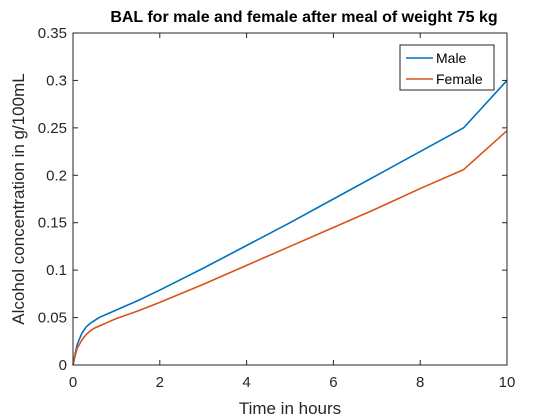 The image size is (560, 420). What do you see at coordinates (63, 365) in the screenshot?
I see `y-tick-label: 0` at bounding box center [63, 365].